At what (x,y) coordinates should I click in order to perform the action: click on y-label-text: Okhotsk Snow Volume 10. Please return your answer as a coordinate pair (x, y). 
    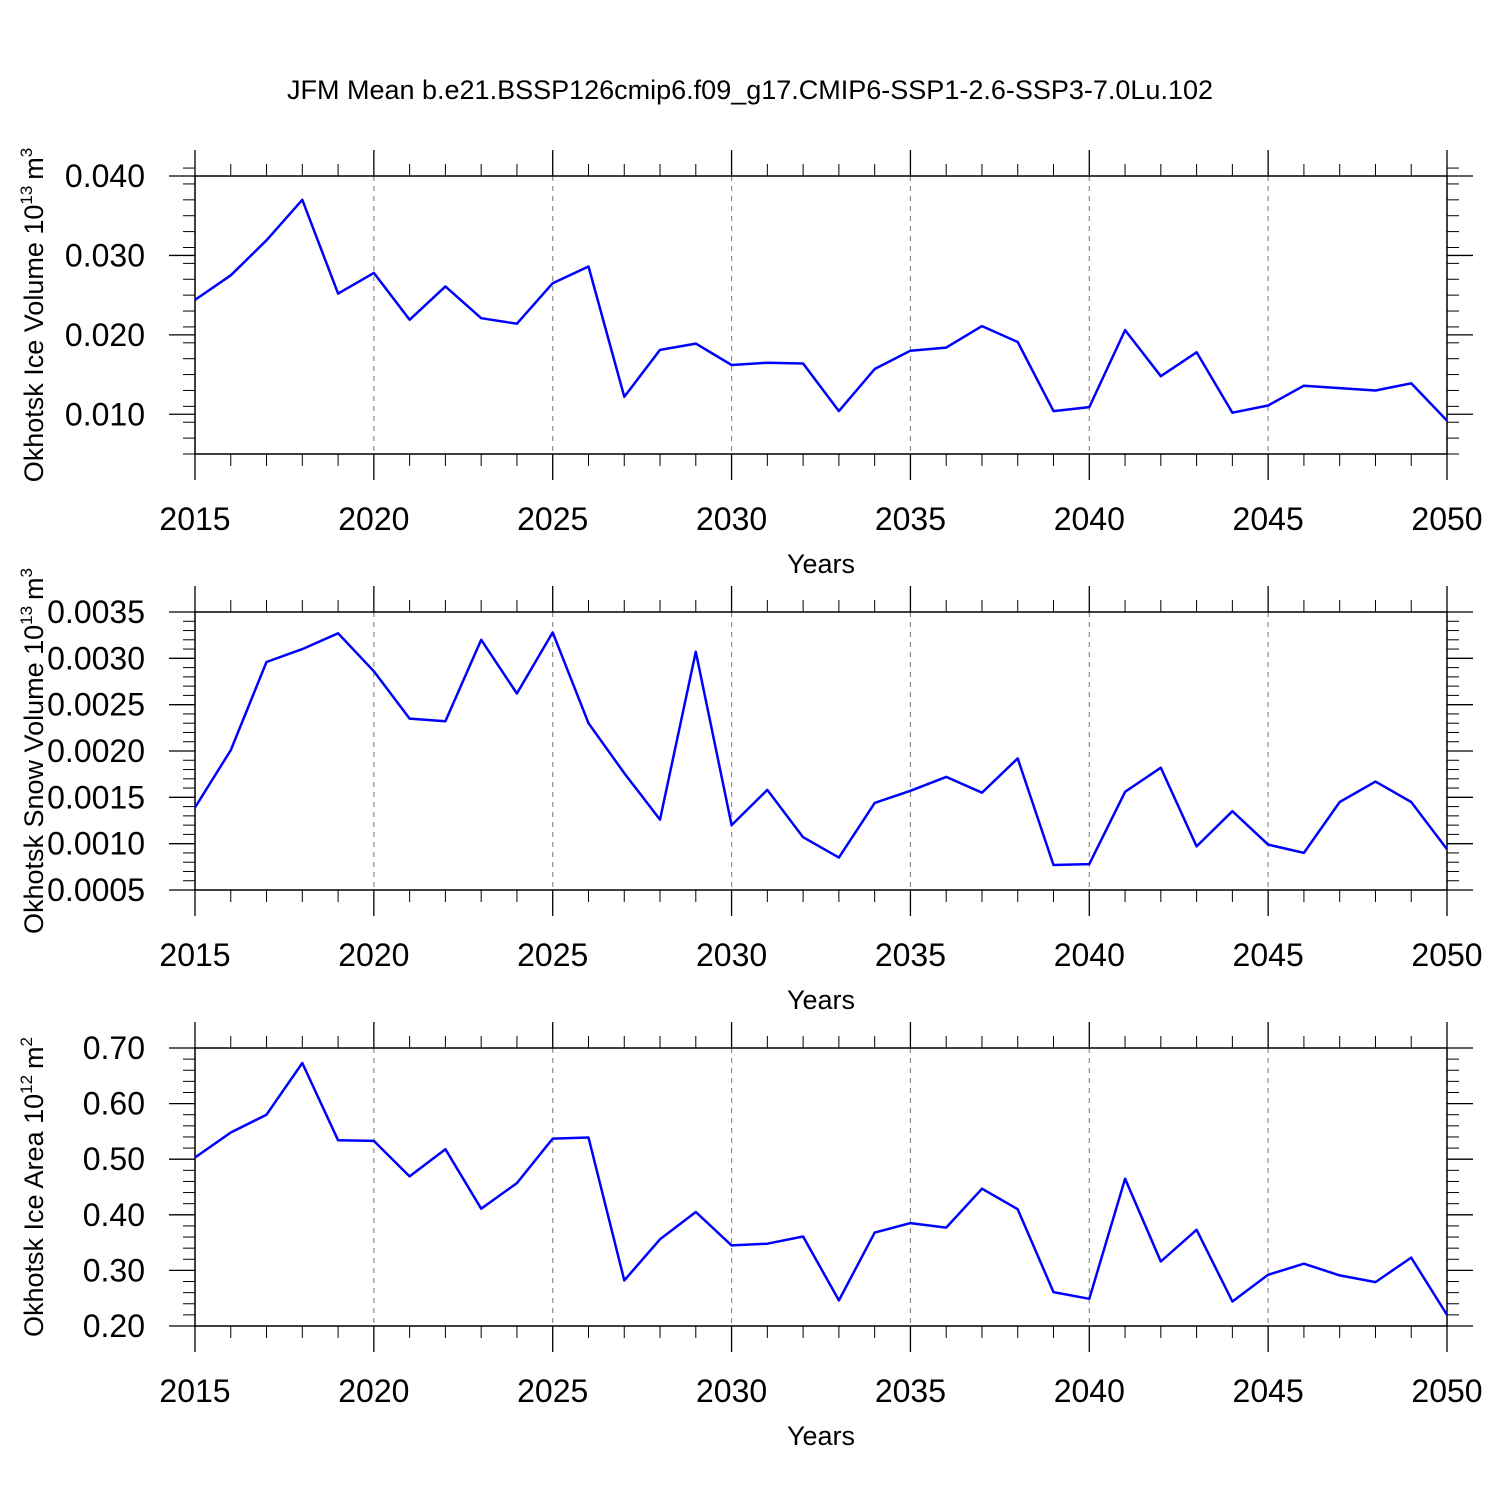
    Looking at the image, I should click on (34, 779).